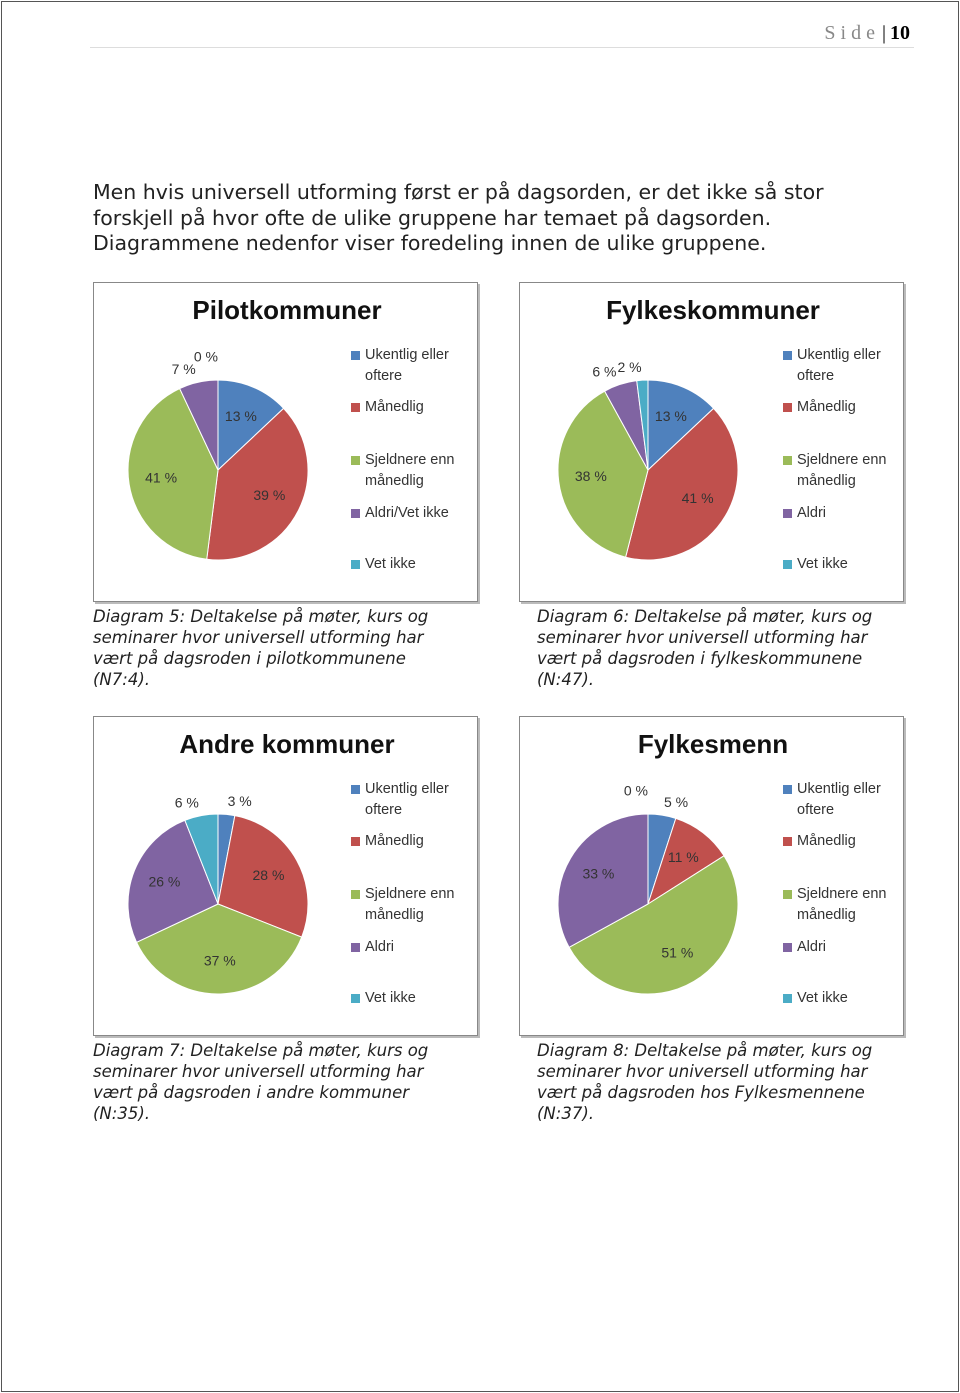 This screenshot has width=960, height=1393. What do you see at coordinates (269, 495) in the screenshot?
I see `slice-label: 39 %` at bounding box center [269, 495].